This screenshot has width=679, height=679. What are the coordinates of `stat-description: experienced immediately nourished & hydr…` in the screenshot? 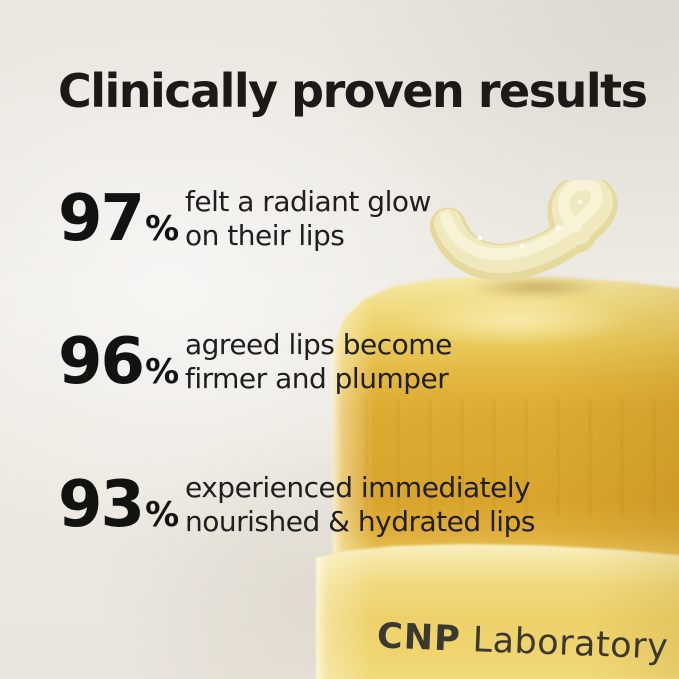 It's located at (360, 505).